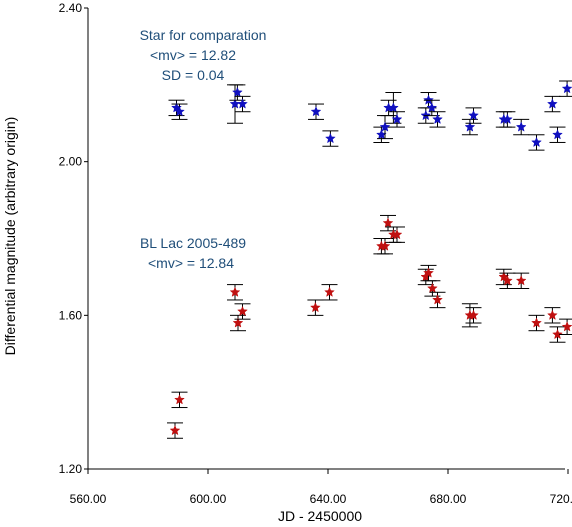  What do you see at coordinates (88, 499) in the screenshot?
I see `x-tick-label: 560.00` at bounding box center [88, 499].